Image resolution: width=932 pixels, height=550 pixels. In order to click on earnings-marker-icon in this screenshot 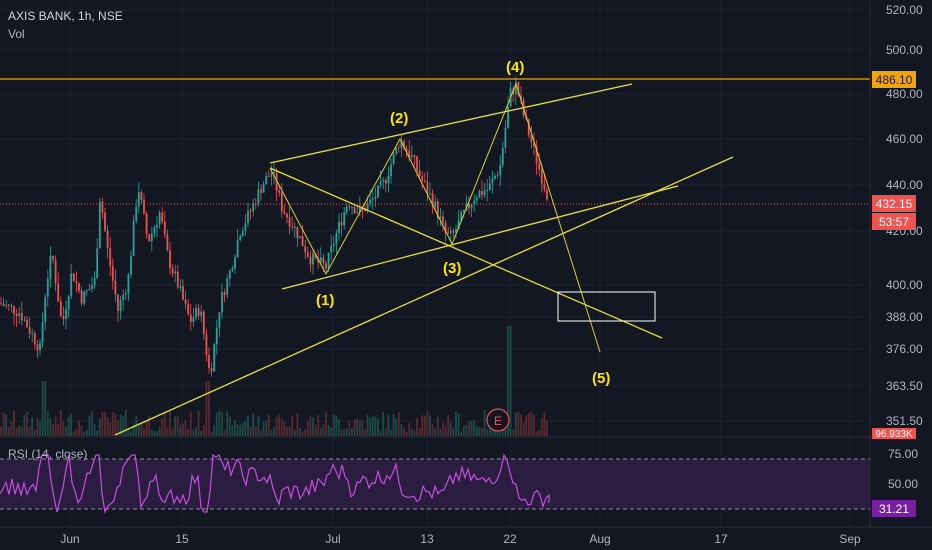, I will do `click(498, 420)`.